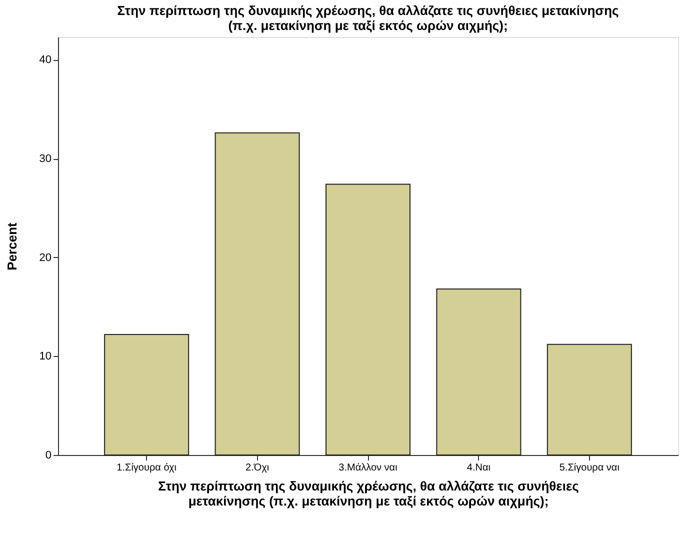  Describe the element at coordinates (478, 468) in the screenshot. I see `x-tick-label: 4.Ναι` at that location.